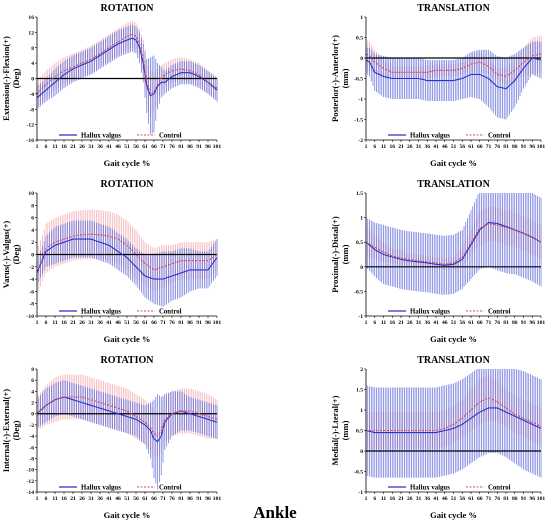  I want to click on y-tick-label: -8, so click(31, 459).